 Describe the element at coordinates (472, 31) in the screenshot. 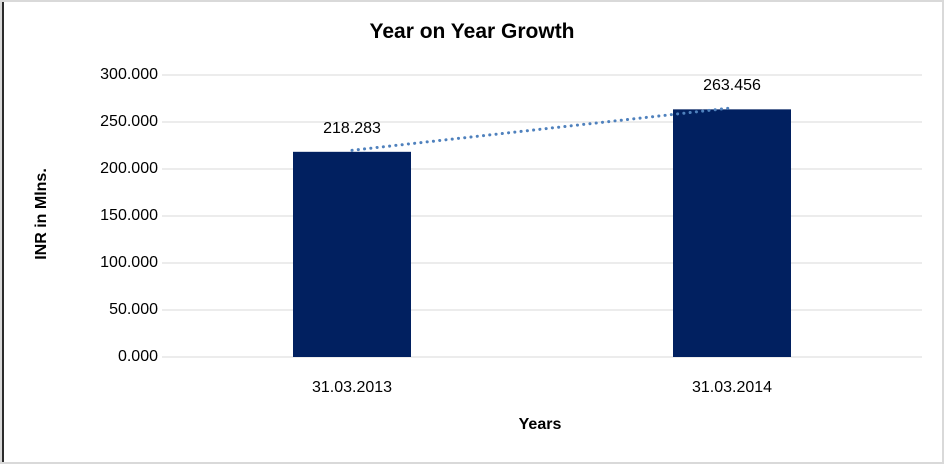

I see `chart-title: Year on Year Growth` at that location.